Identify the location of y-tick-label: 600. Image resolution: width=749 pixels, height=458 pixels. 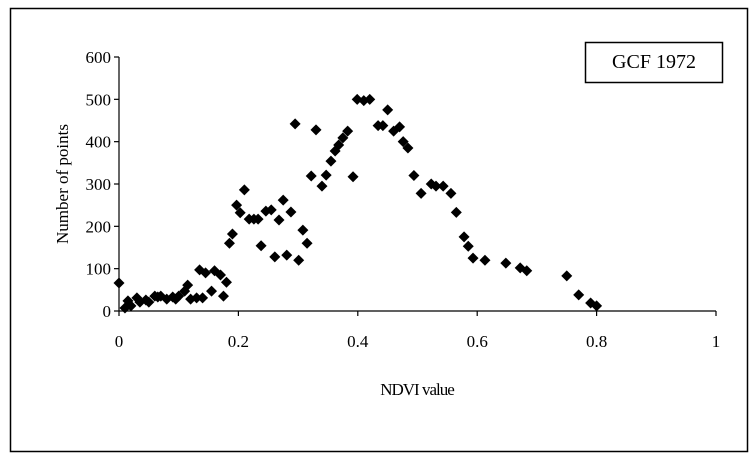
(99, 57).